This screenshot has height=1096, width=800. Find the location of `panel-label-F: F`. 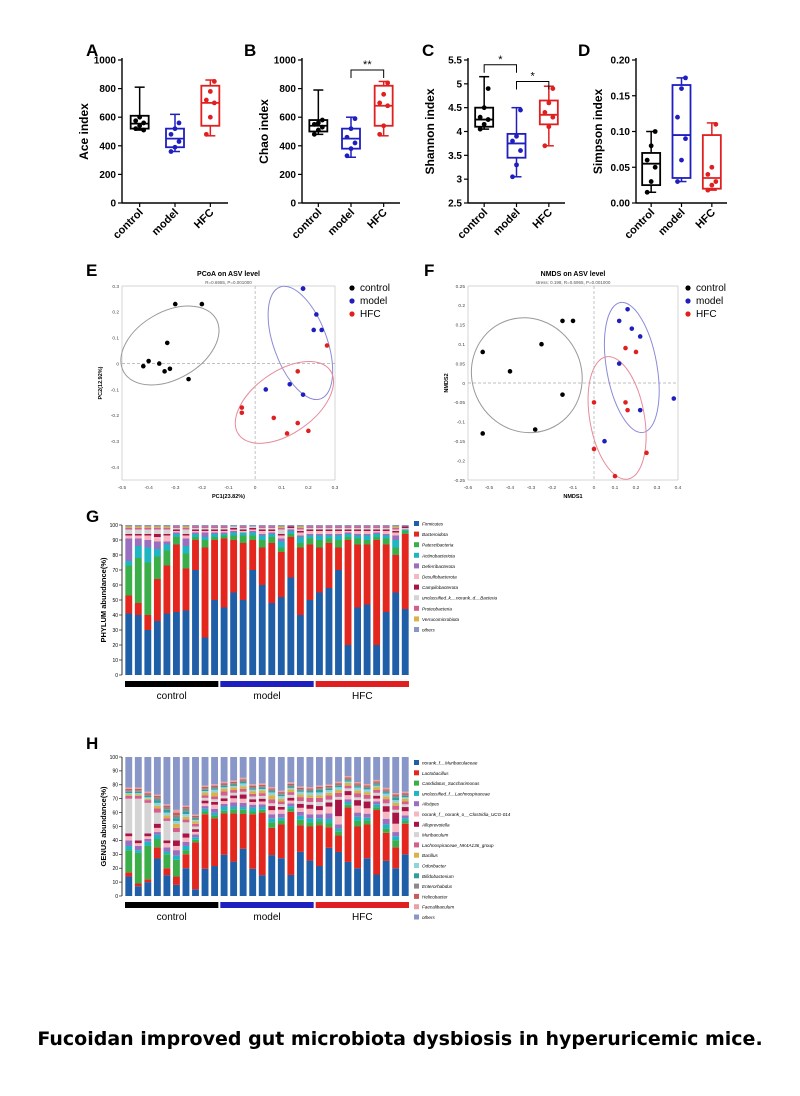

panel-label-F: F is located at coordinates (429, 270).